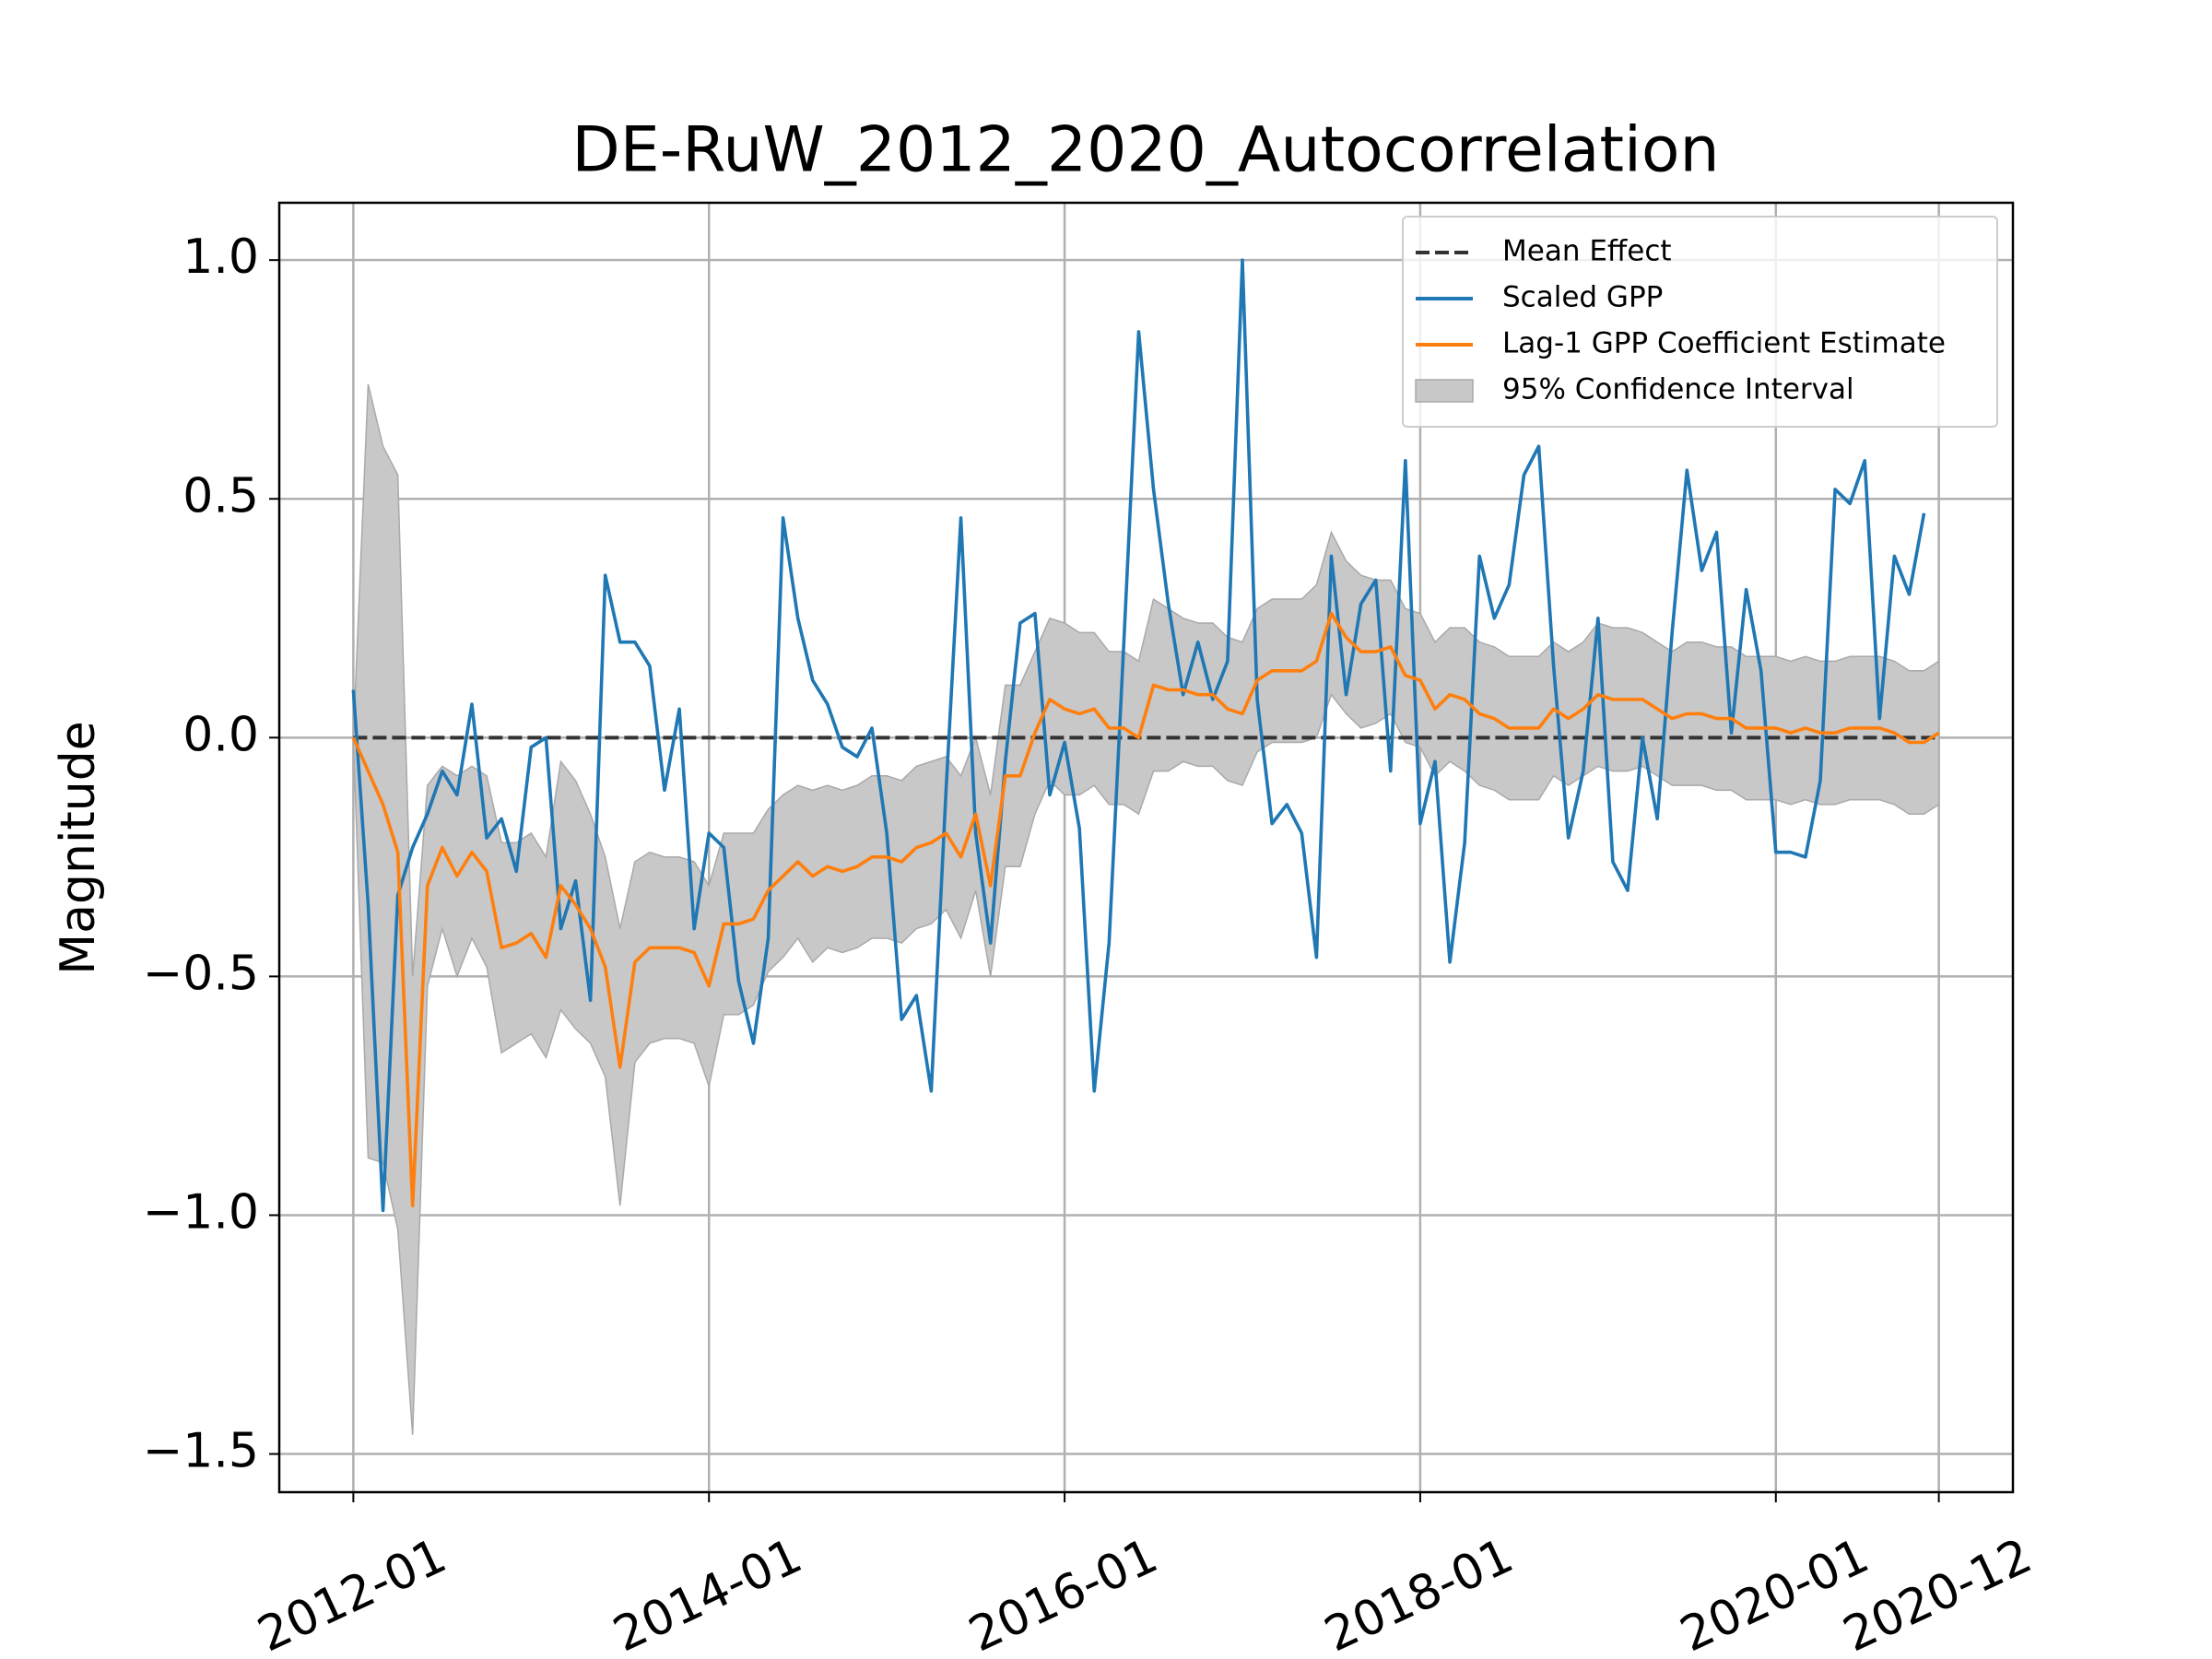 This screenshot has height=1659, width=2212. Describe the element at coordinates (78, 848) in the screenshot. I see `y-axis-label: Magnitude` at that location.